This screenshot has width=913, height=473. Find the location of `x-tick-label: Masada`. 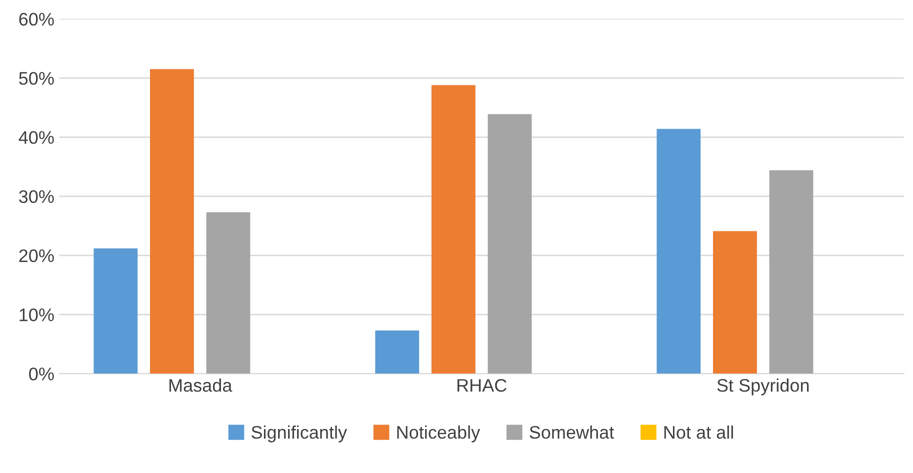

x-tick-label: Masada is located at coordinates (200, 385).